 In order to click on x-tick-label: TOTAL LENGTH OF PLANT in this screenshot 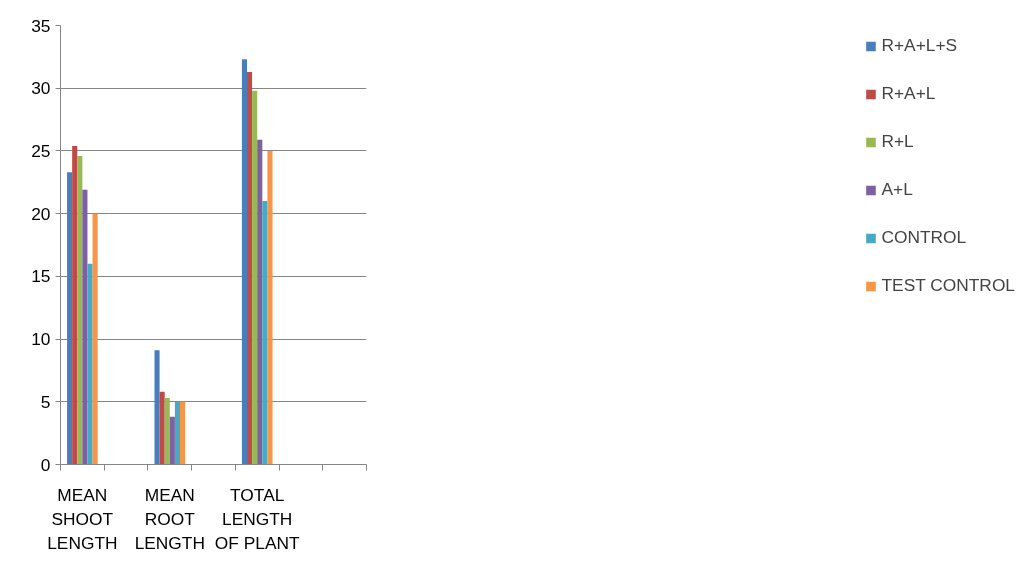, I will do `click(257, 518)`.